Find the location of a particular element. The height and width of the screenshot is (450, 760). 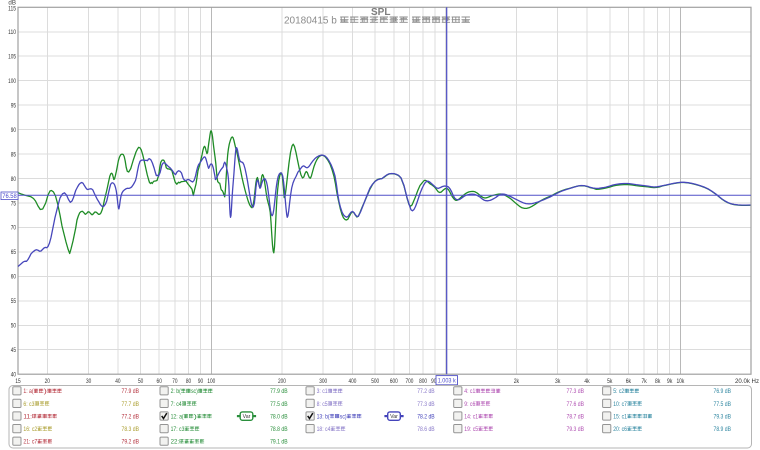

svg-text: 20180415 b is located at coordinates (310, 20).